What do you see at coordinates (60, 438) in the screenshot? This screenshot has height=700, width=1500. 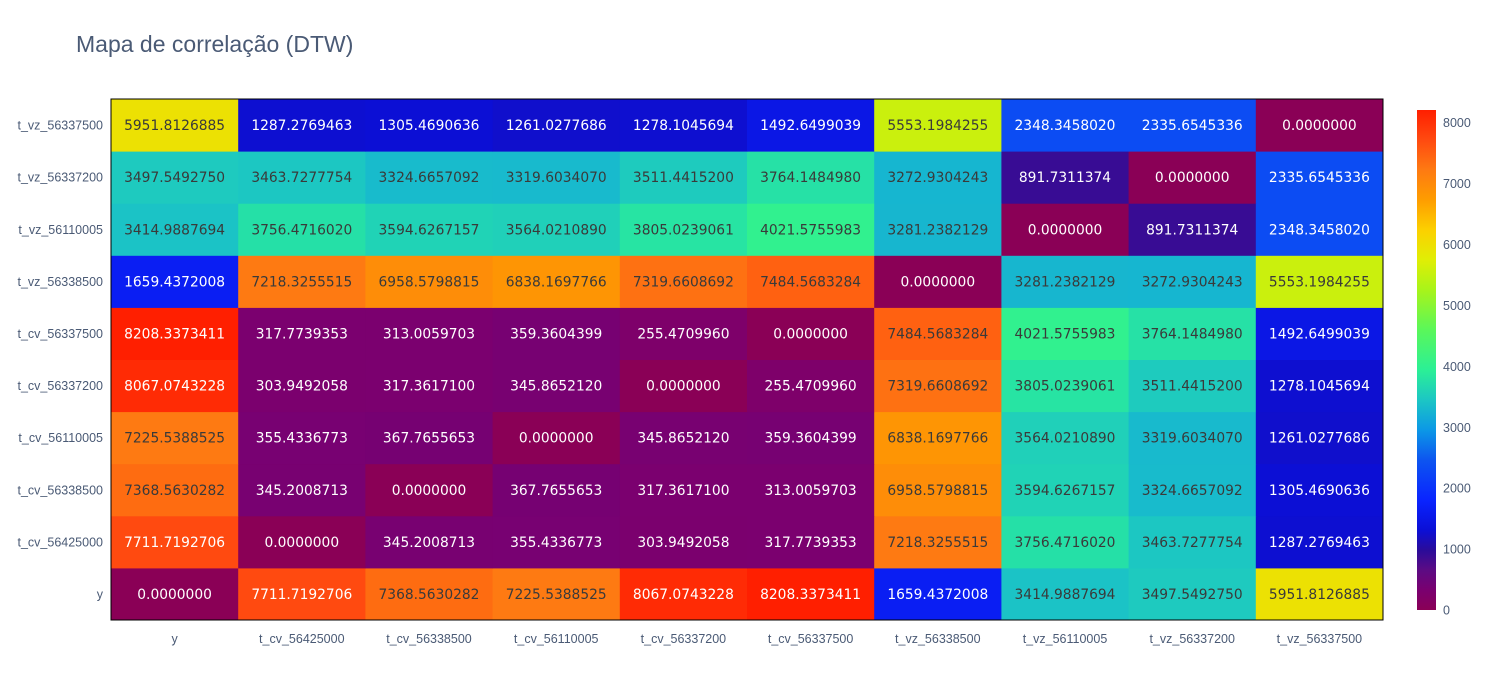 I see `y-tick-label: t_cv_56110005` at bounding box center [60, 438].